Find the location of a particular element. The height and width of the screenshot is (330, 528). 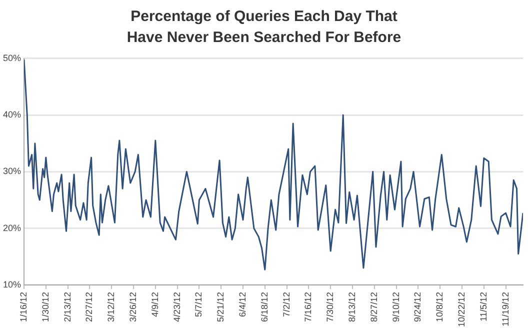

x-tick-label: 1/30/12 is located at coordinates (45, 307).